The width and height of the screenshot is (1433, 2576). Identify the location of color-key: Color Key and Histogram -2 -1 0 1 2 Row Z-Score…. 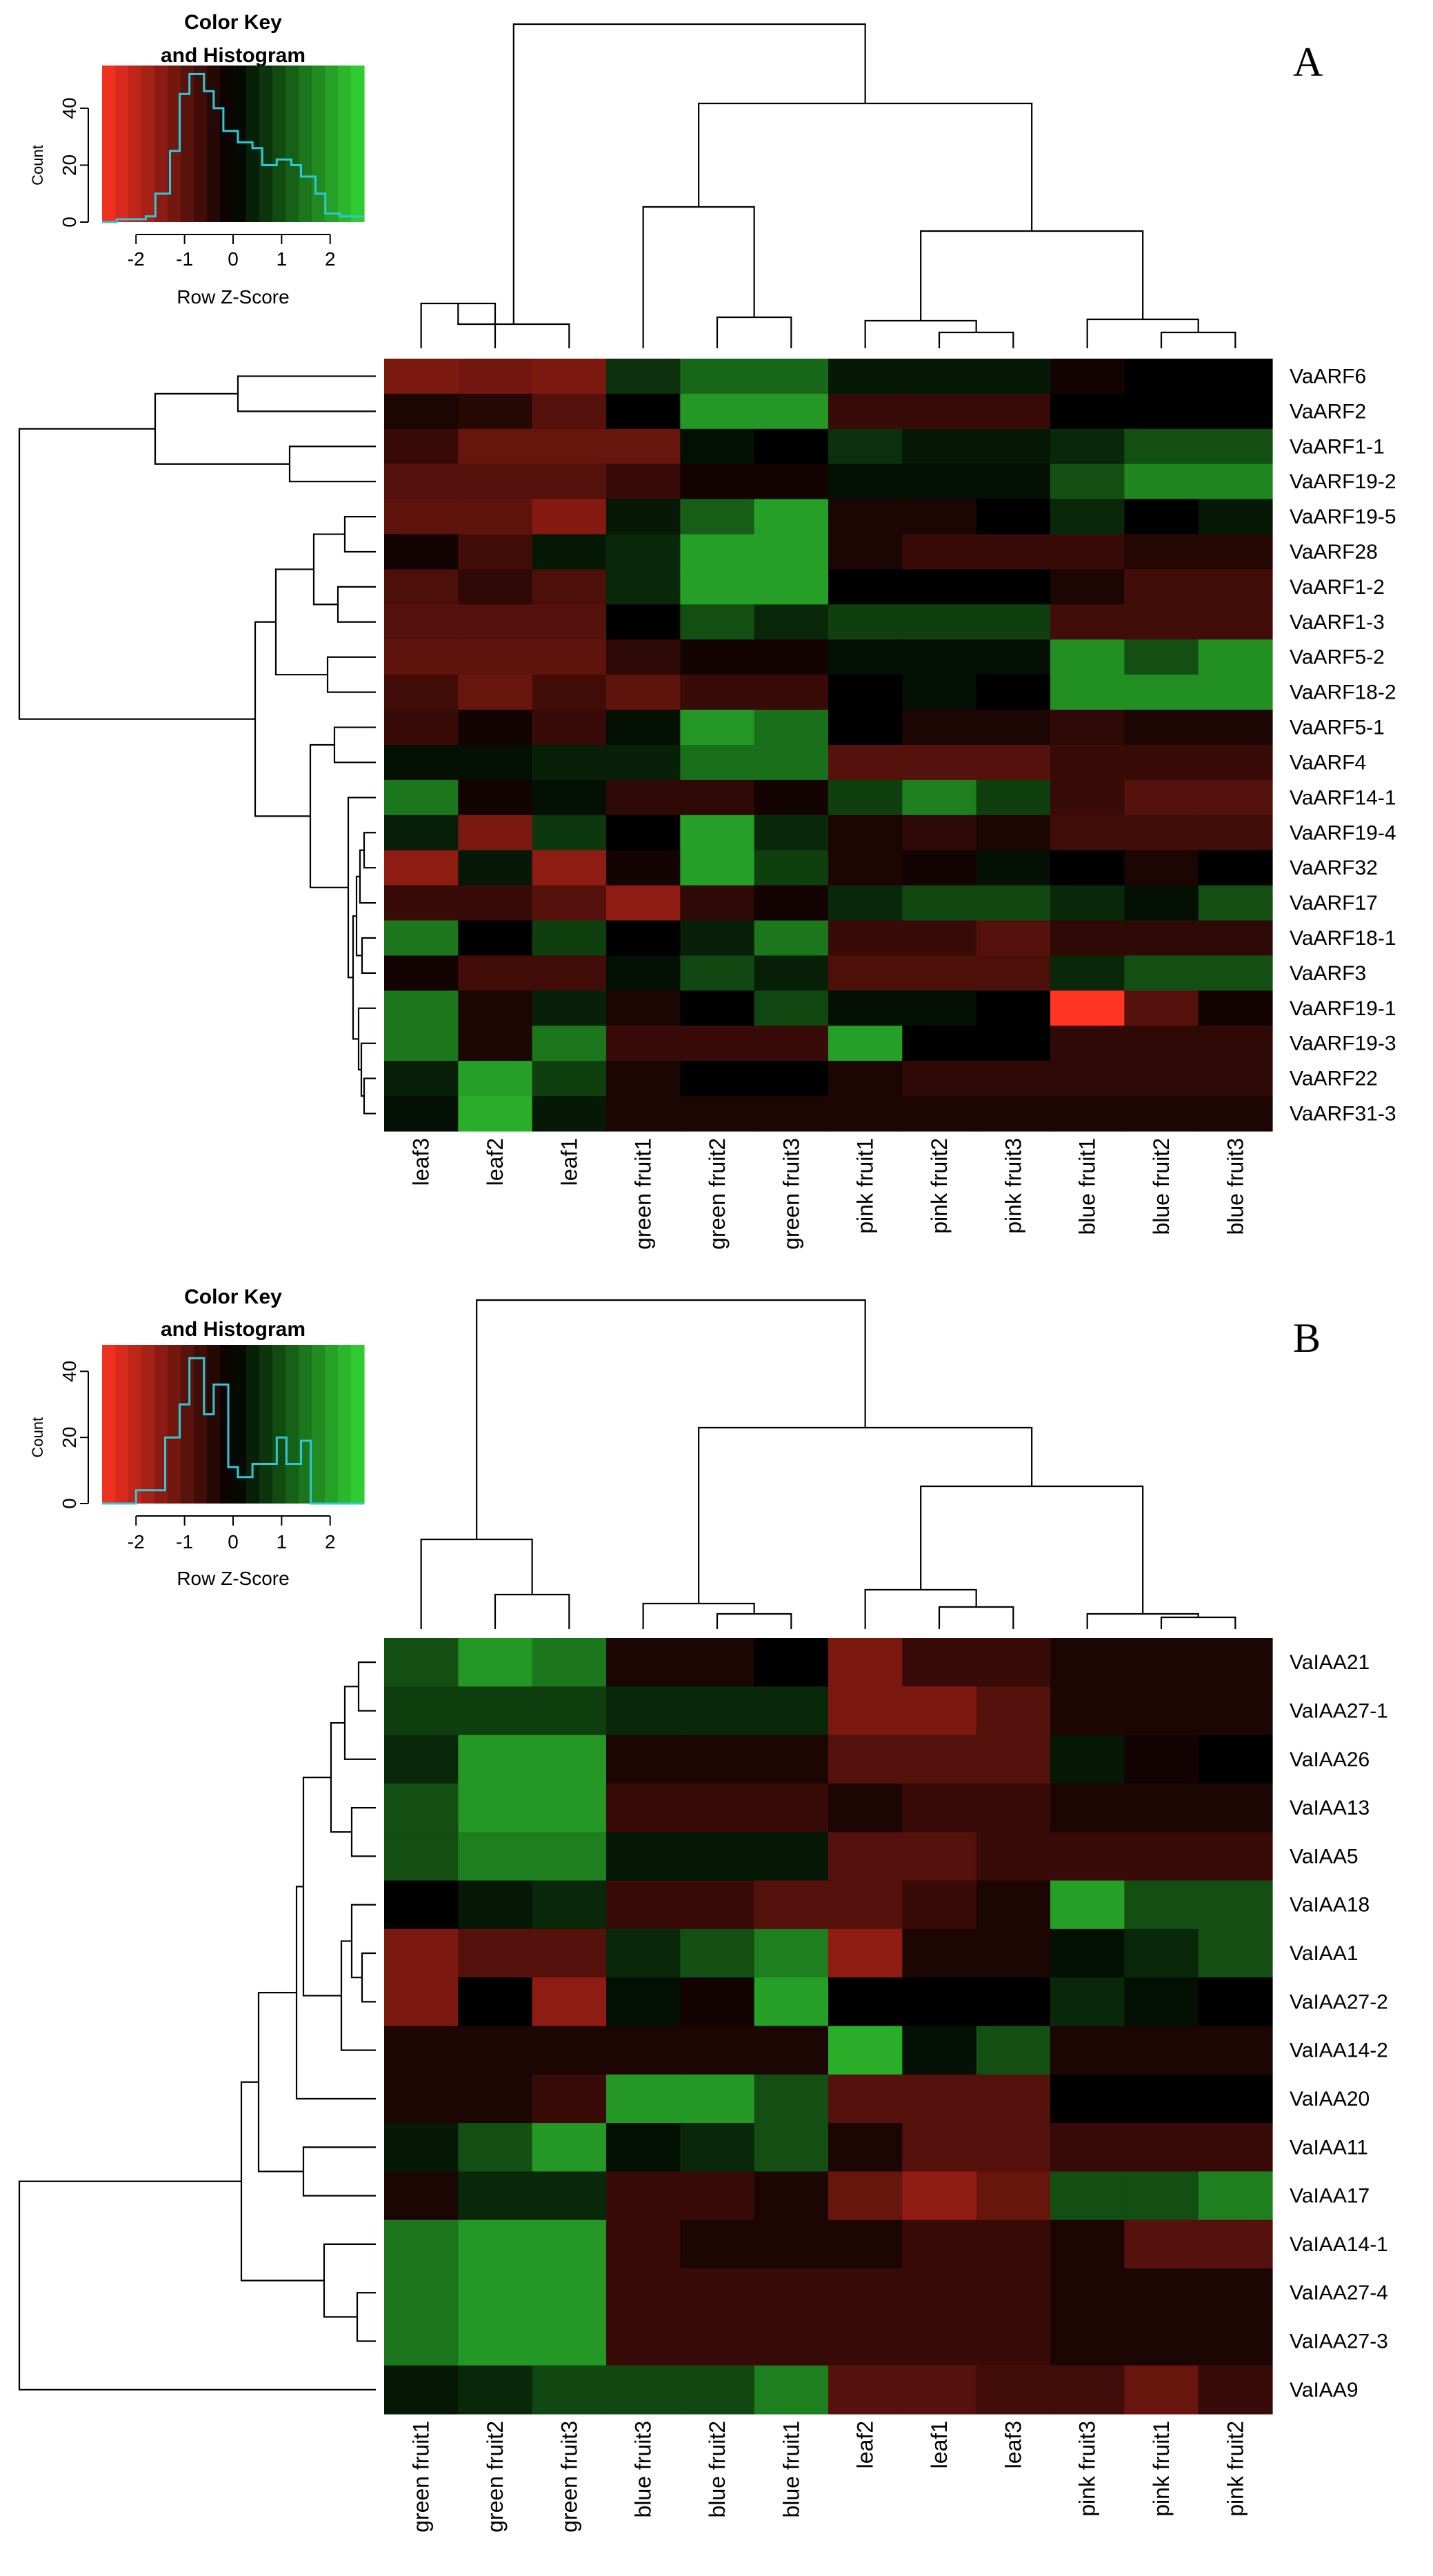
(197, 159).